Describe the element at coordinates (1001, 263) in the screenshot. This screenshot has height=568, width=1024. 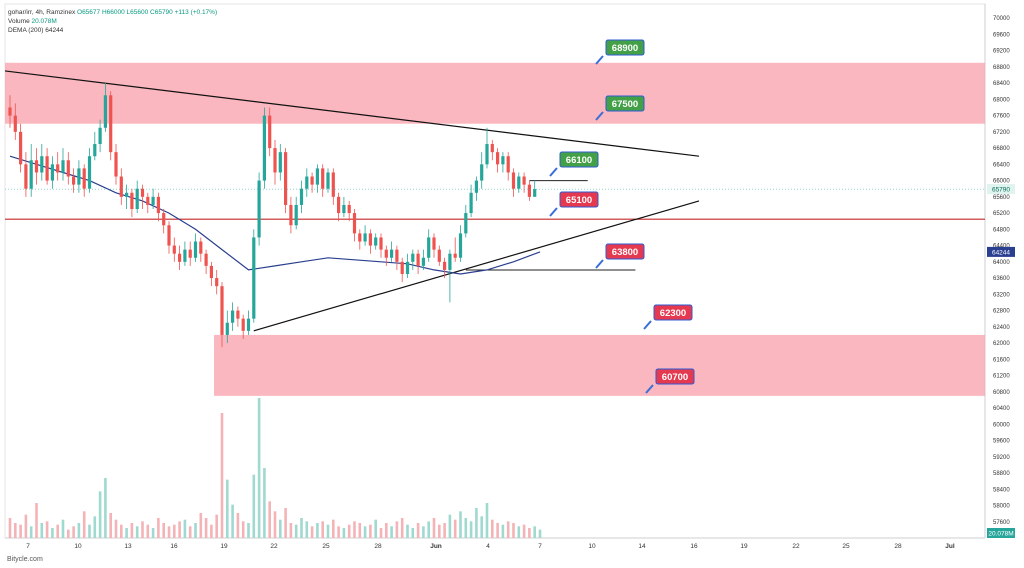
I see `price-tick-label: 64000` at that location.